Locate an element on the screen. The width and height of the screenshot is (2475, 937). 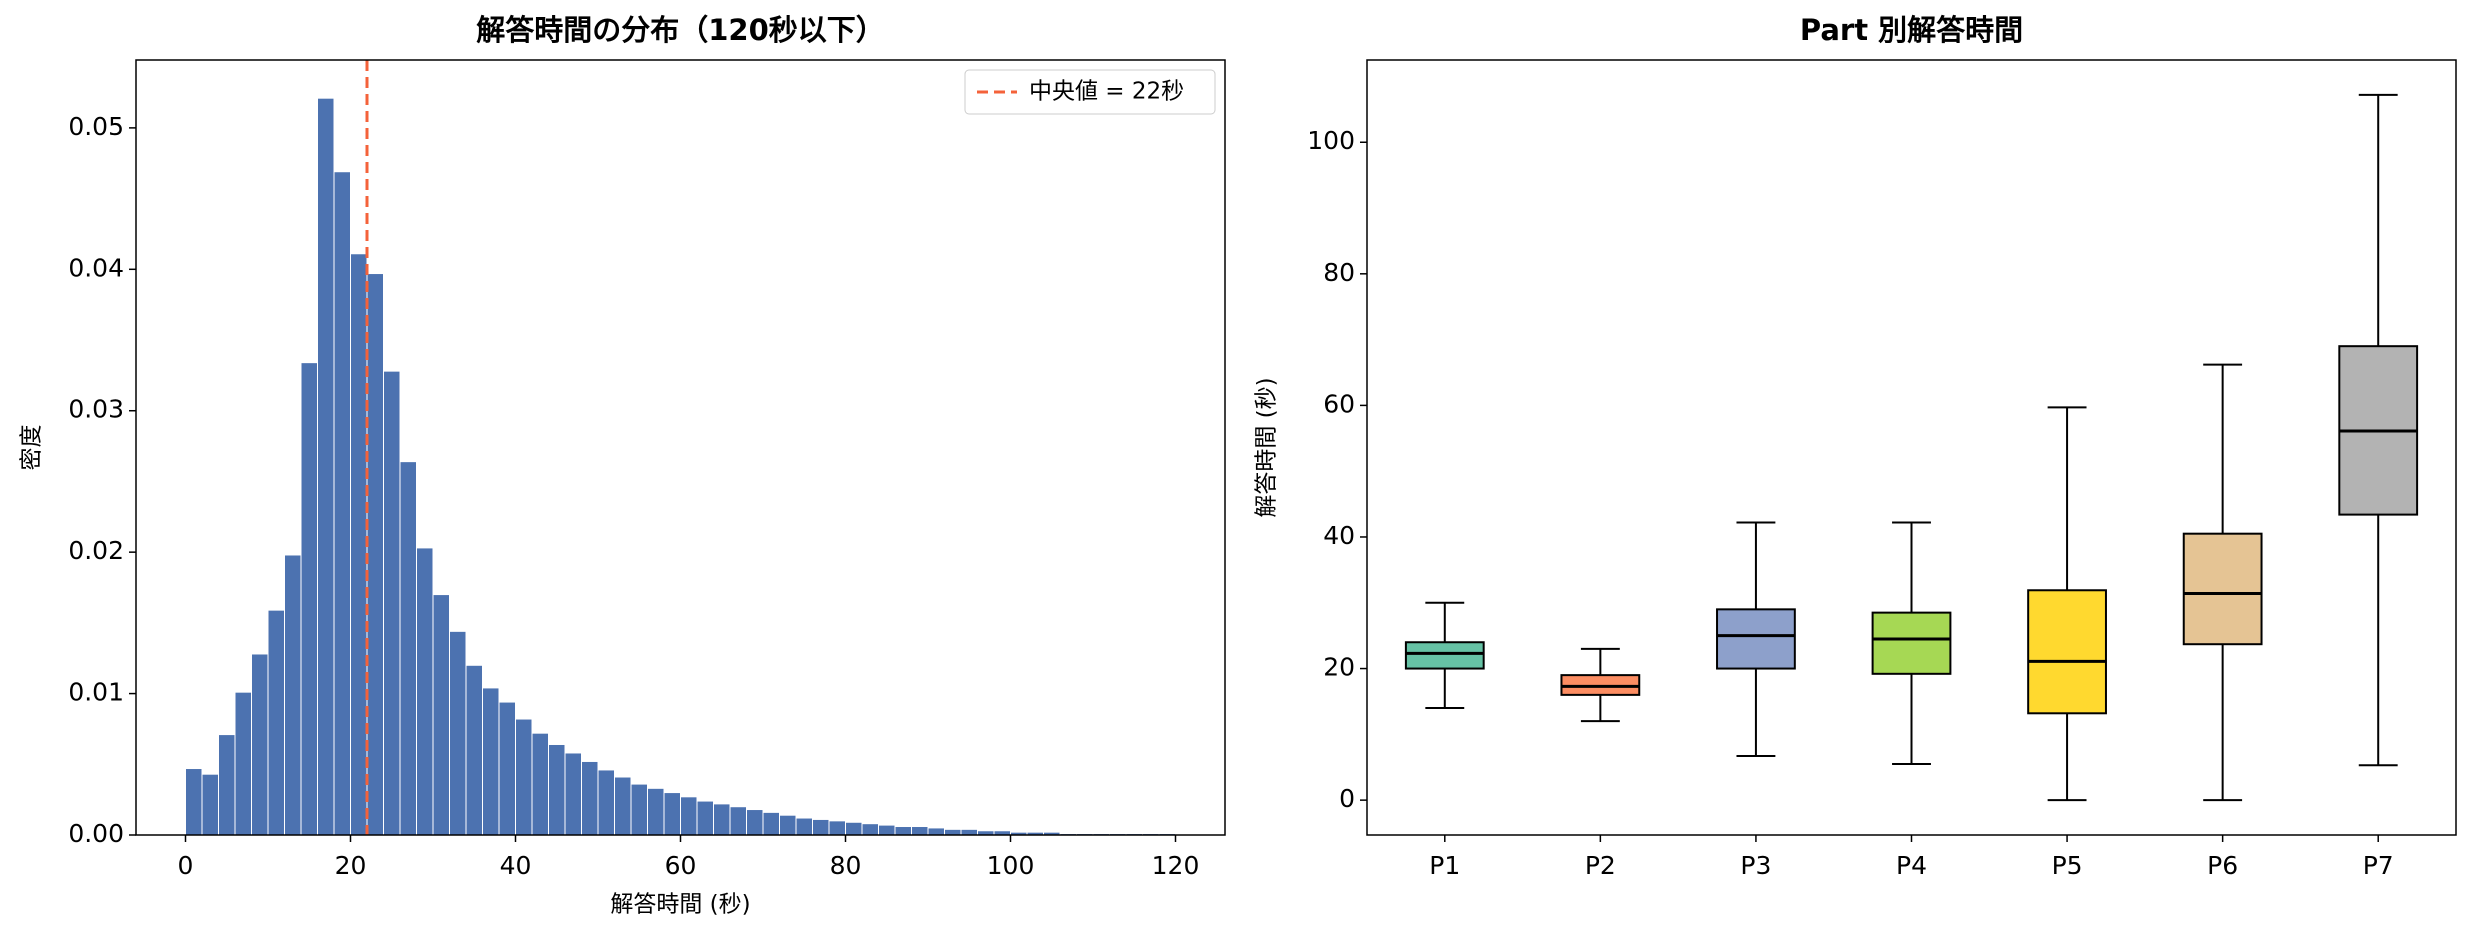
legend-label: 中央値 = 22秒 is located at coordinates (1106, 92).